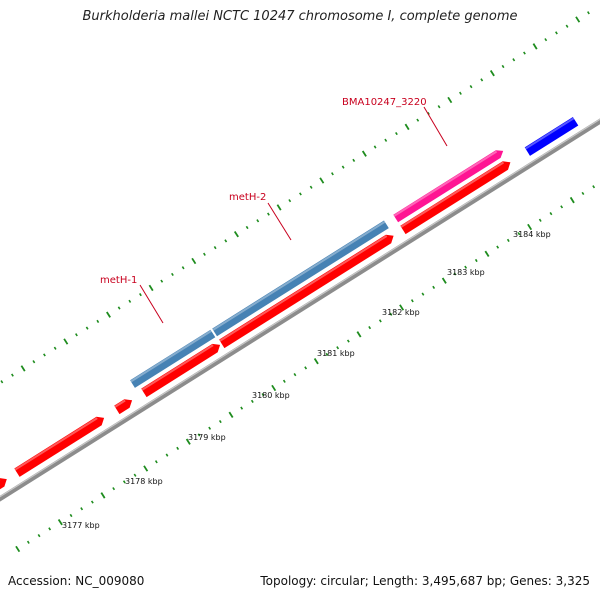  I want to click on kbp-label-3178: 3178 kbp, so click(144, 481).